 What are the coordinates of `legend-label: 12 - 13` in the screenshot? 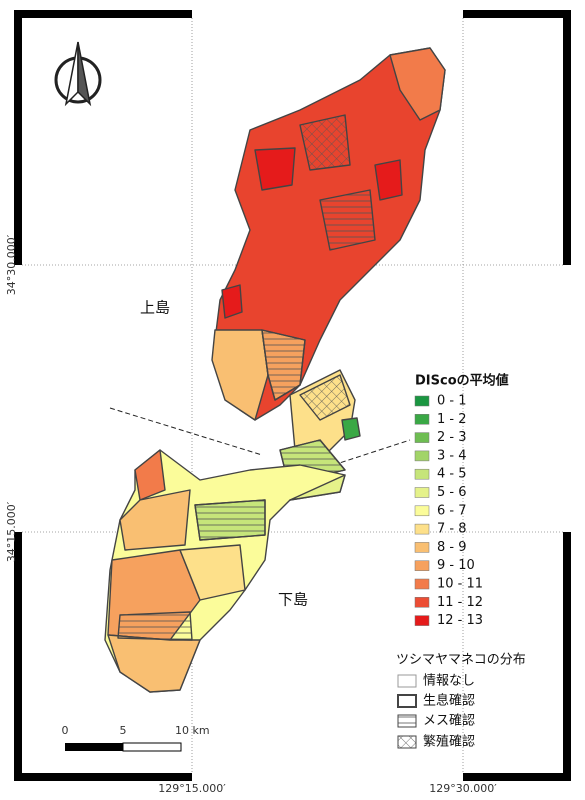 It's located at (460, 620).